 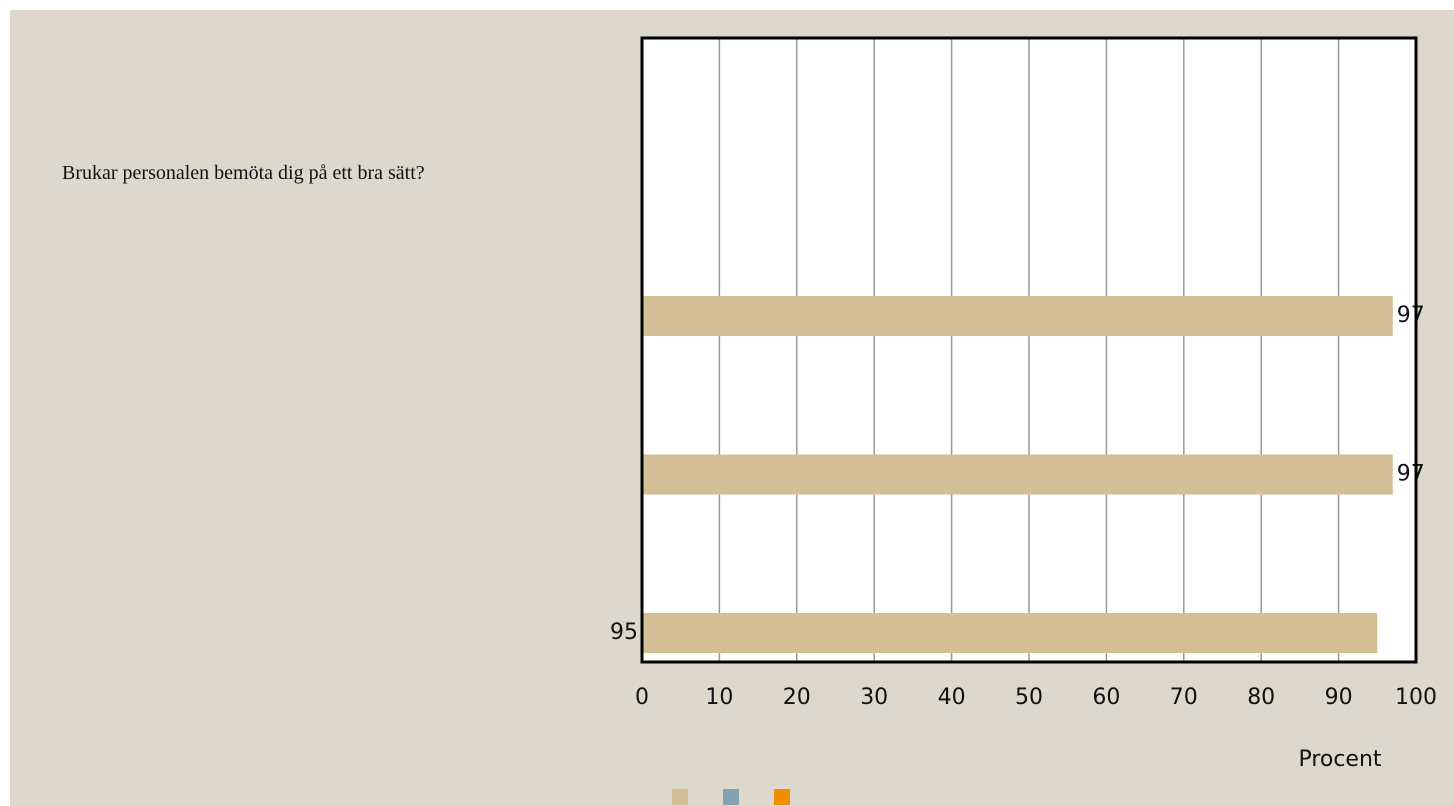 What do you see at coordinates (1339, 759) in the screenshot?
I see `x-axis-label: Procent` at bounding box center [1339, 759].